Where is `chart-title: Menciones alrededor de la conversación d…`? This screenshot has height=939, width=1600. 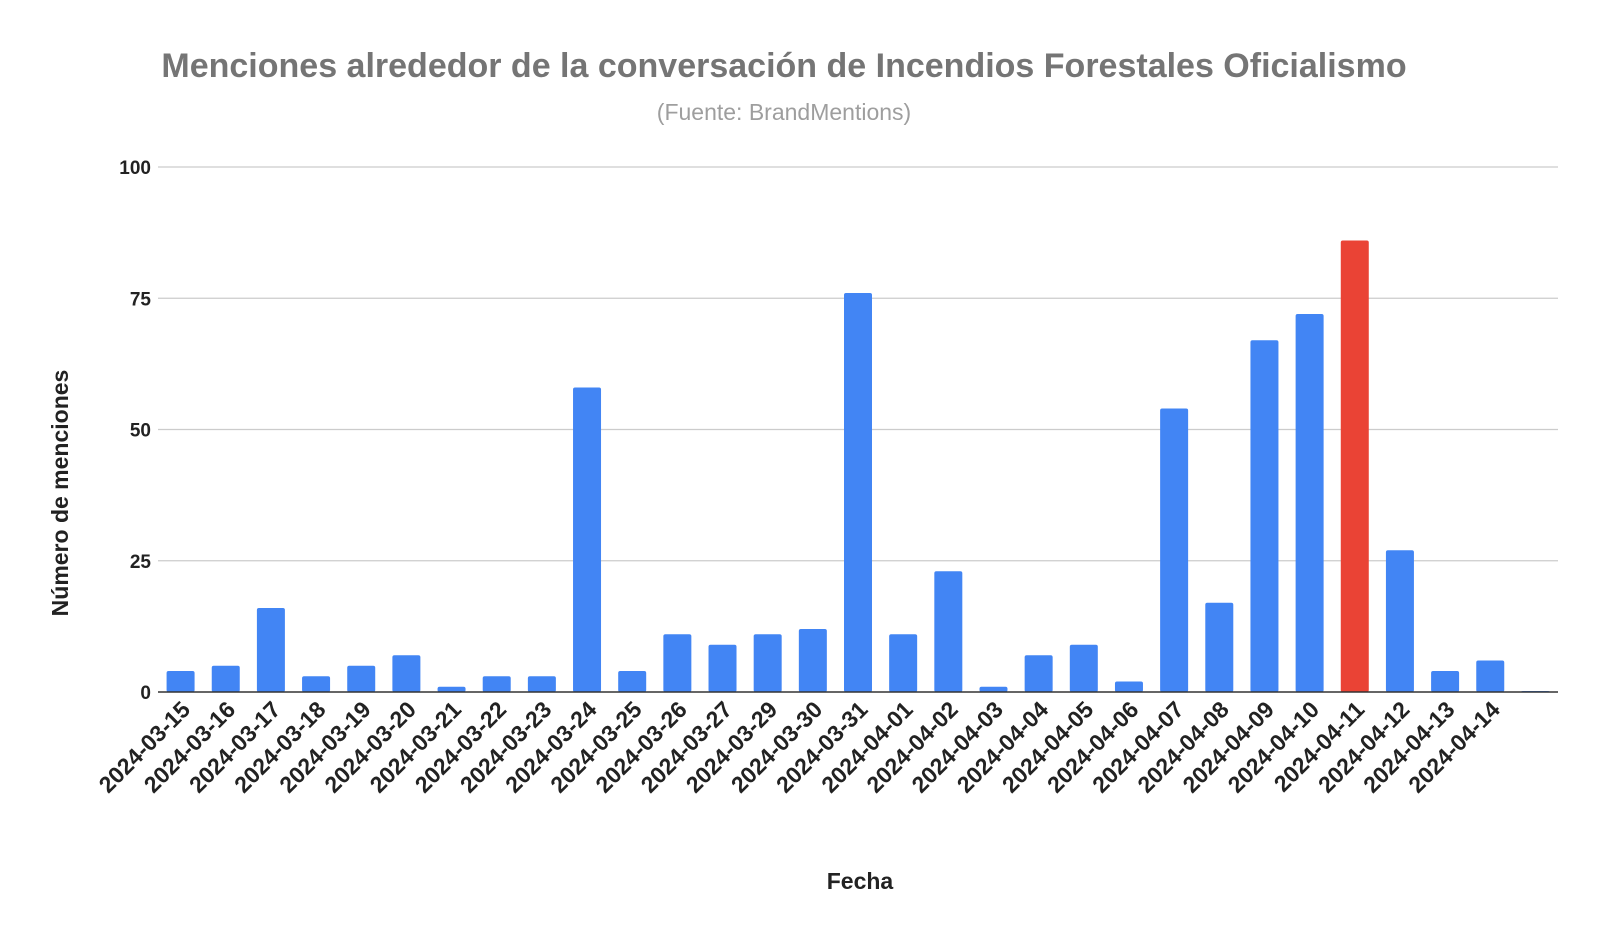
chart-title: Menciones alrededor de la conversación d… is located at coordinates (783, 66).